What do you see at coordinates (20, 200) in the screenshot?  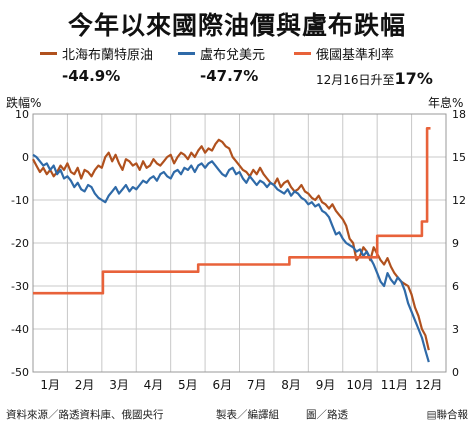 I see `y-tick-label-left: -10` at bounding box center [20, 200].